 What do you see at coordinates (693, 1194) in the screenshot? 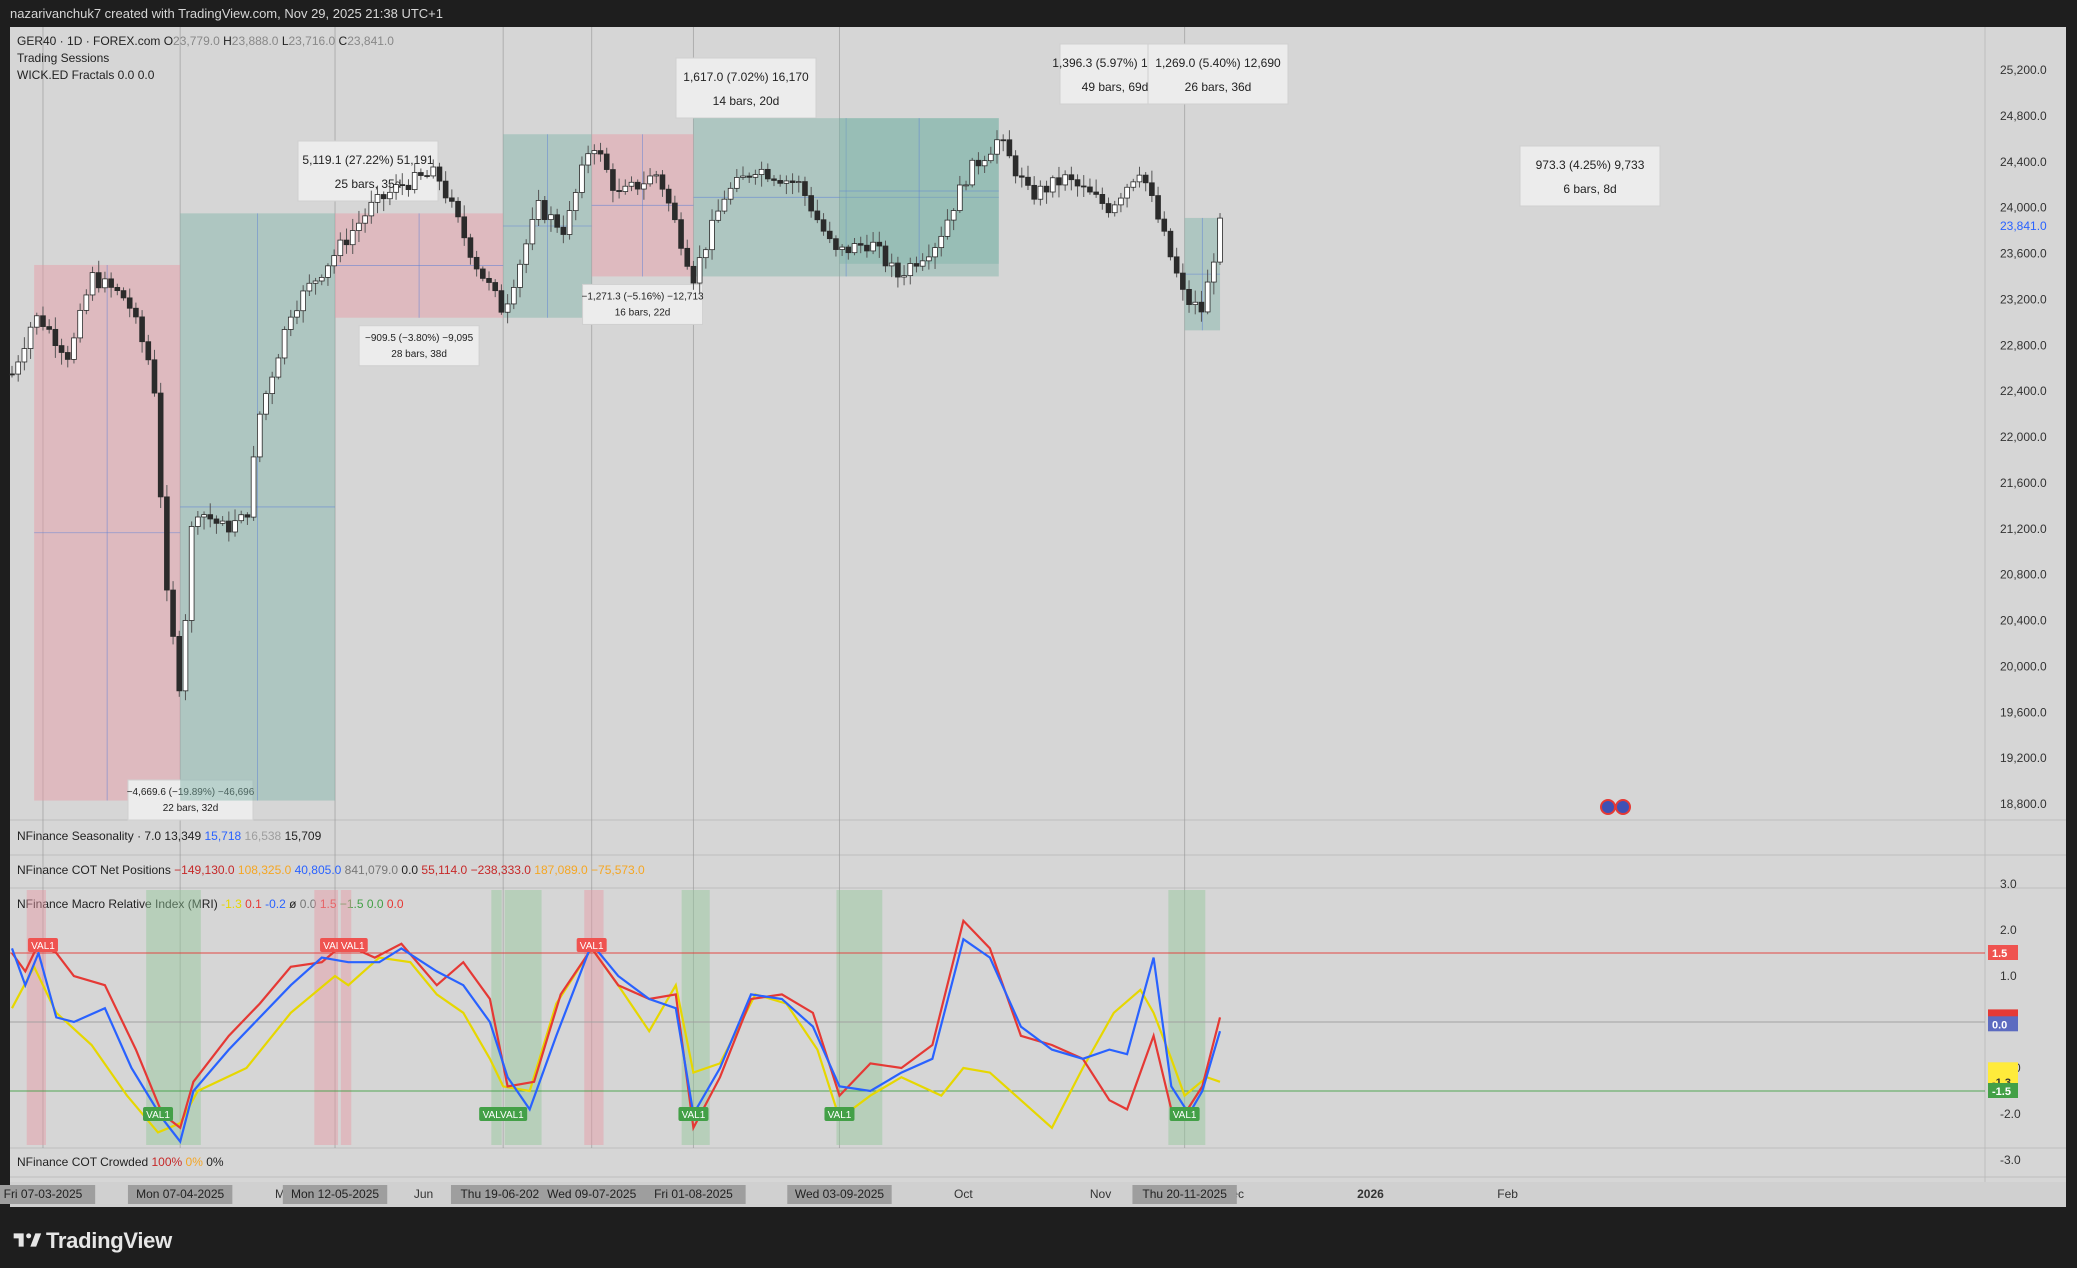
I see `highlighted-date-label: Fri 01-08-2025` at bounding box center [693, 1194].